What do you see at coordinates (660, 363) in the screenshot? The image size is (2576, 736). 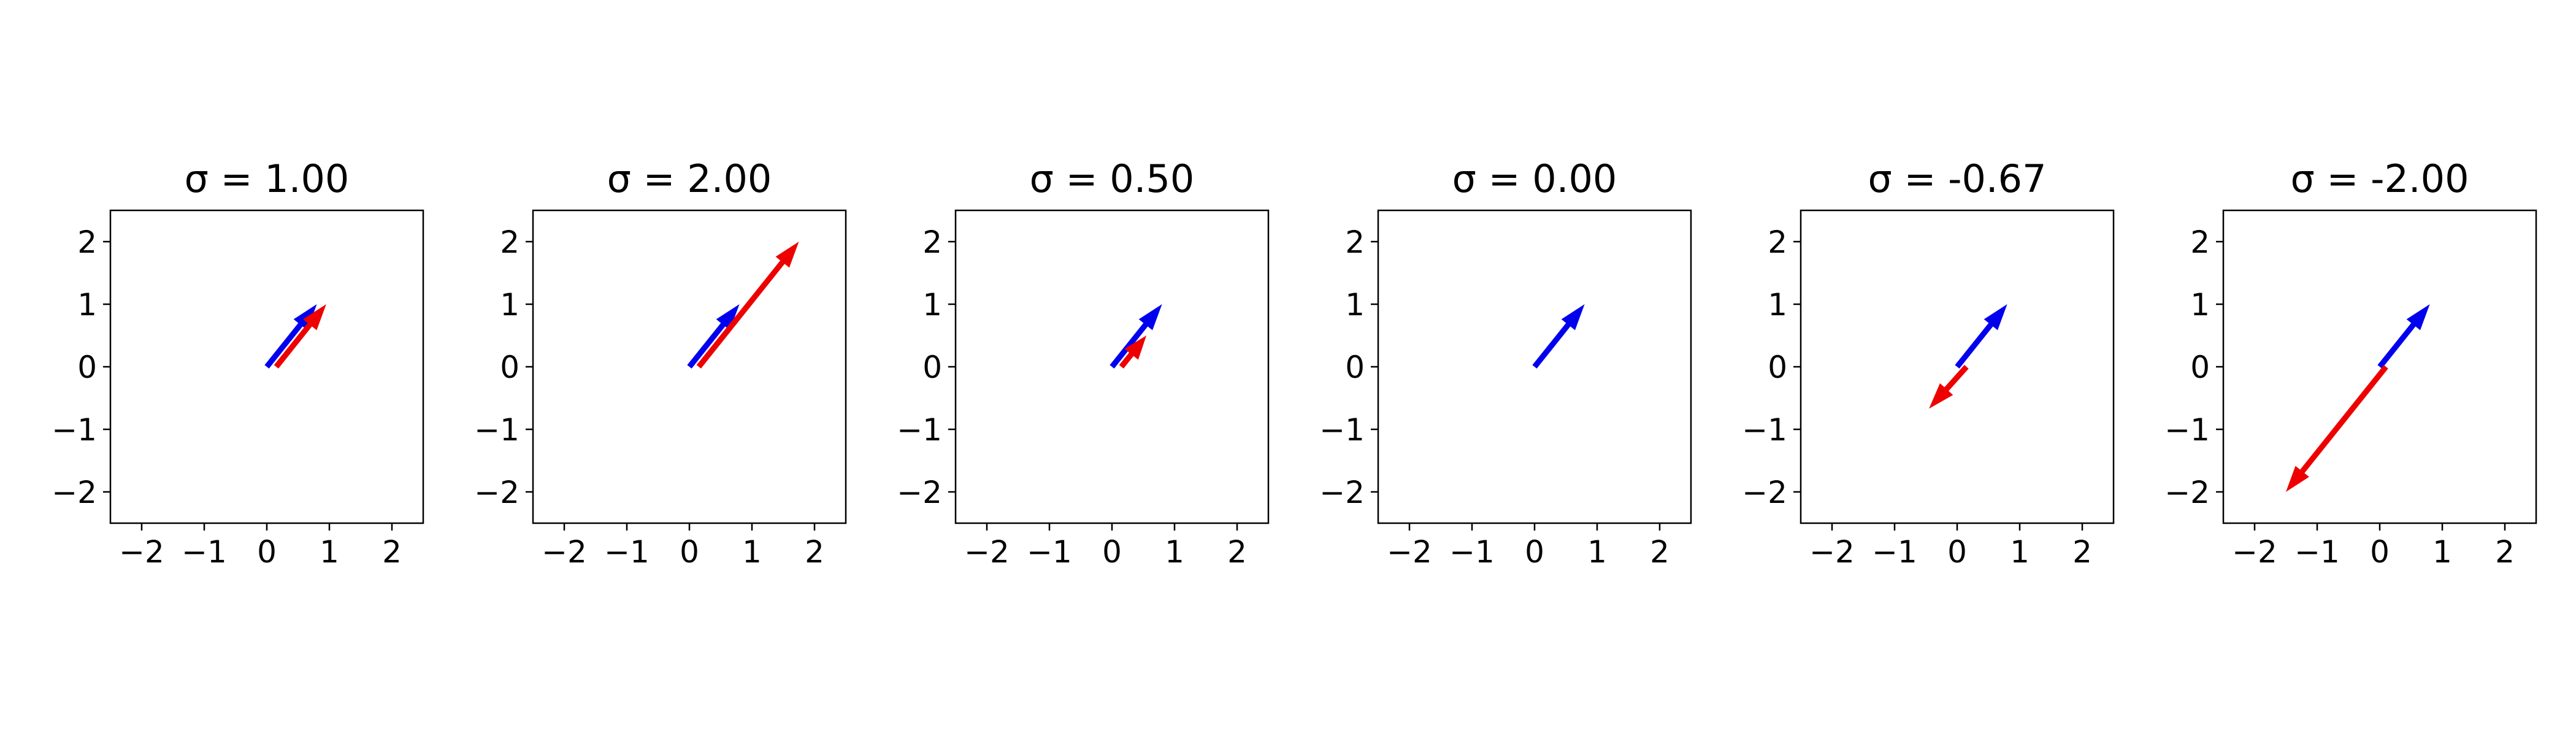 I see `vector-panel: σ = 2.00 −2 −1 0 1 2 2 1 0 −1 −2` at bounding box center [660, 363].